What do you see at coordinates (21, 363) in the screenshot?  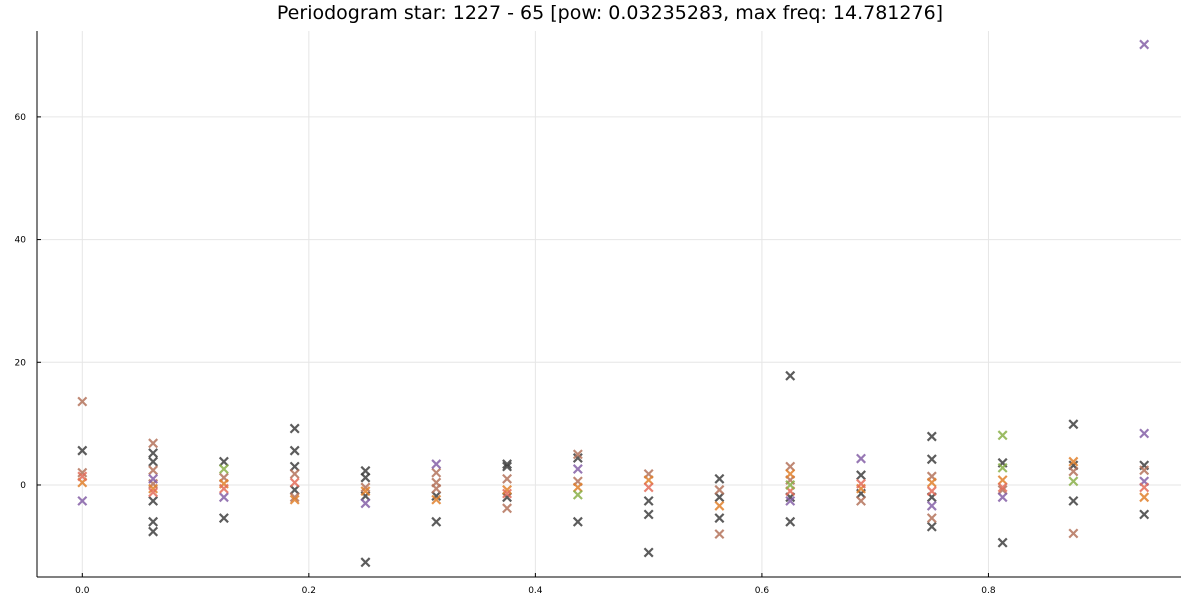 I see `y-tick-label: 20` at bounding box center [21, 363].